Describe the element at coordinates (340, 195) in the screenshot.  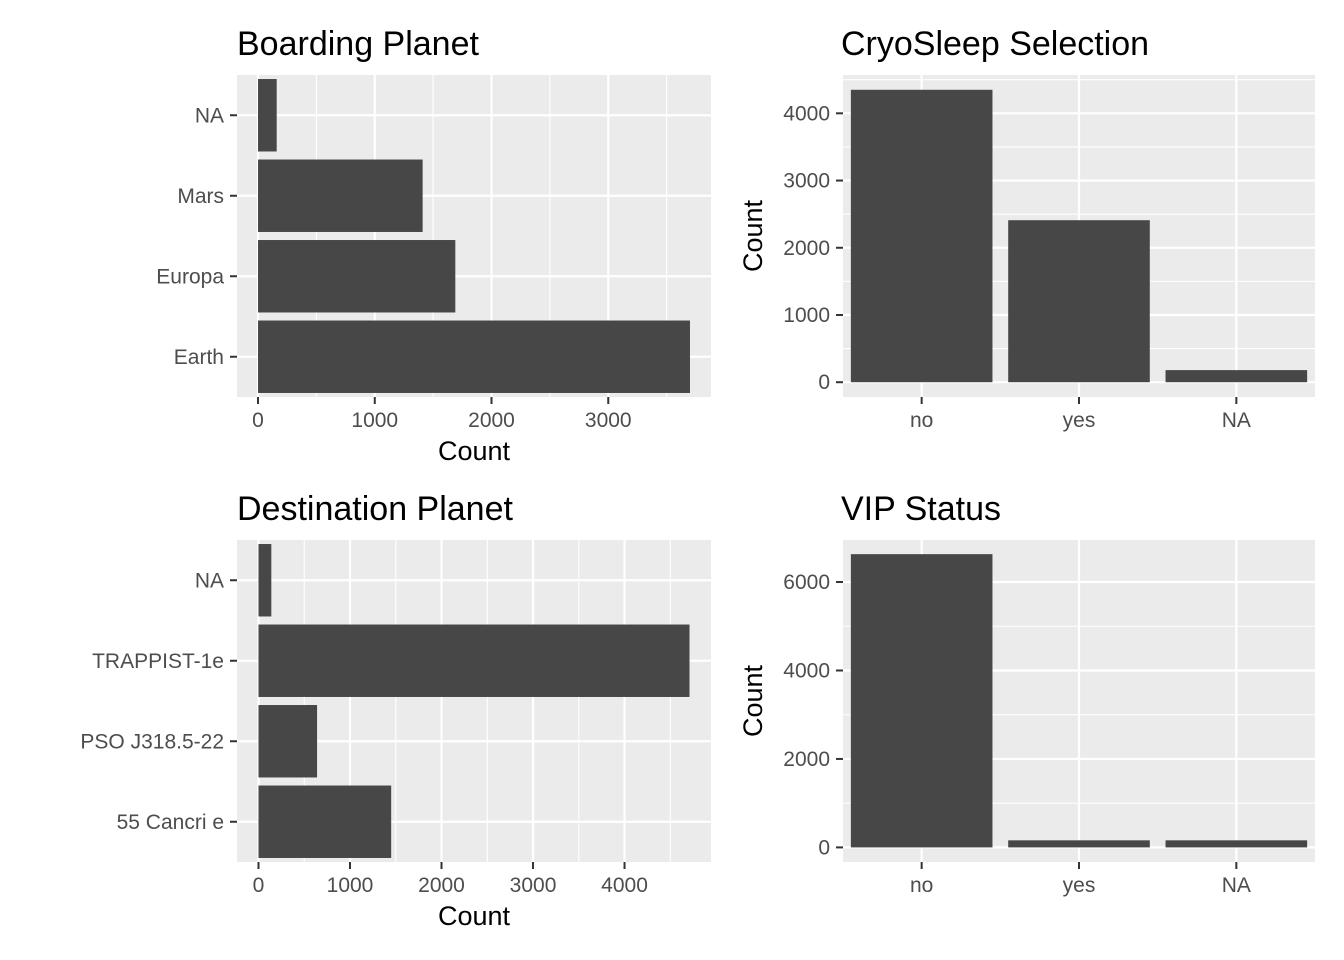
I see `bar-mars` at that location.